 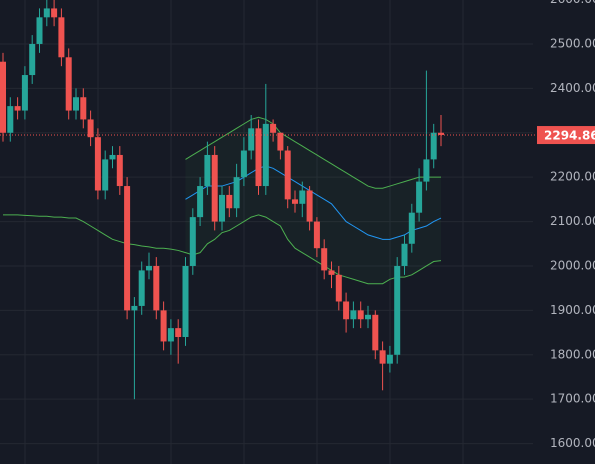 What do you see at coordinates (572, 399) in the screenshot?
I see `y-tick-label: 1700.00` at bounding box center [572, 399].